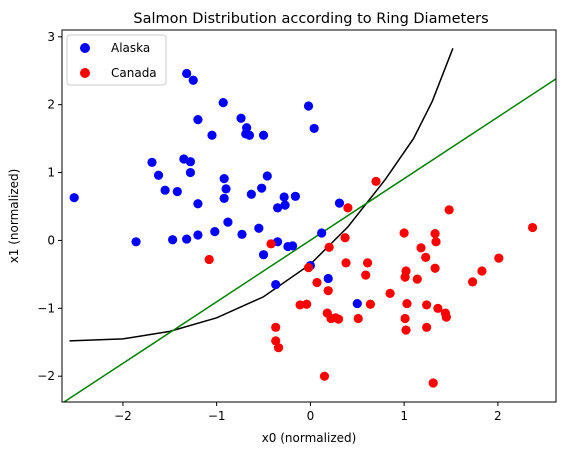 The image size is (565, 455). Describe the element at coordinates (46, 308) in the screenshot. I see `y-tick-label-1: −1` at that location.